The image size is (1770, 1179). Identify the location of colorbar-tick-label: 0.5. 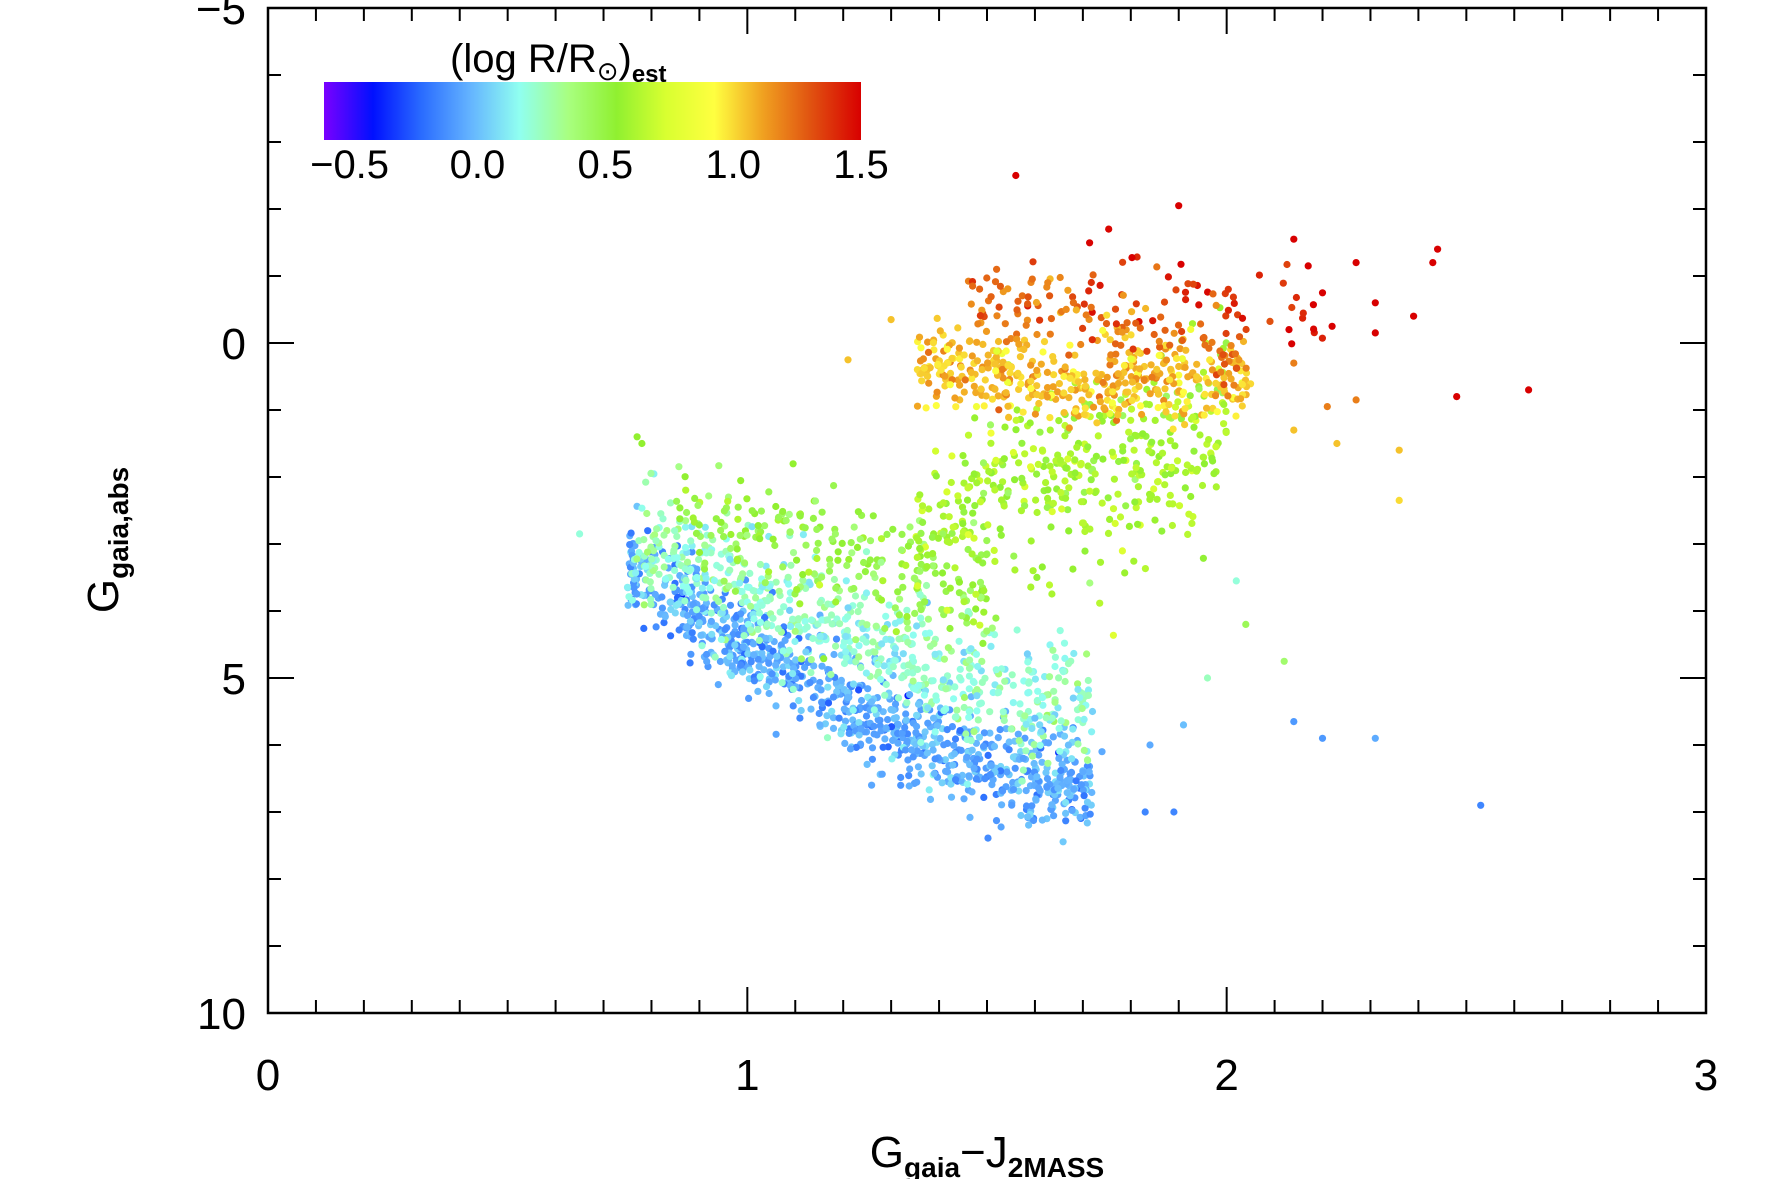
(605, 165).